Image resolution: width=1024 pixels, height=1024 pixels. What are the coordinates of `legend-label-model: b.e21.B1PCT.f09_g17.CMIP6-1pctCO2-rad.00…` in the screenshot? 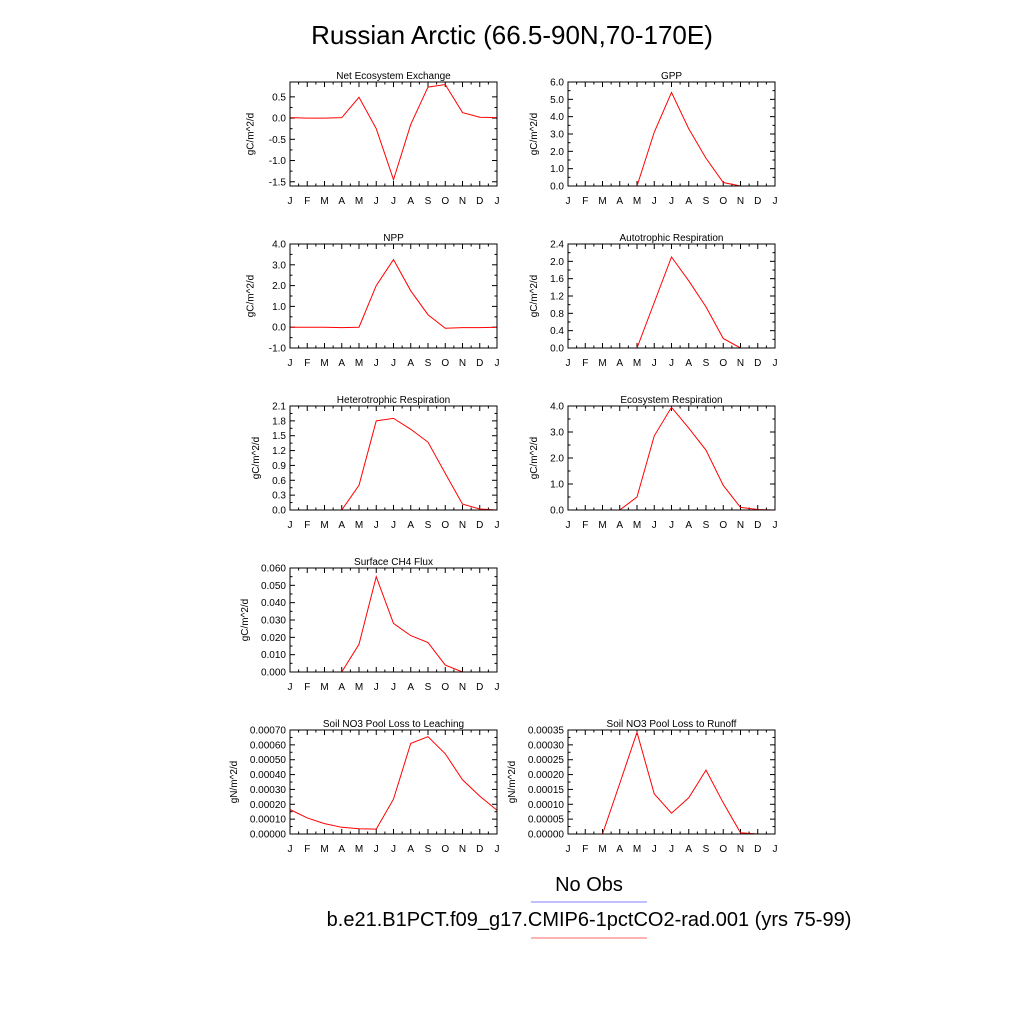 It's located at (589, 920).